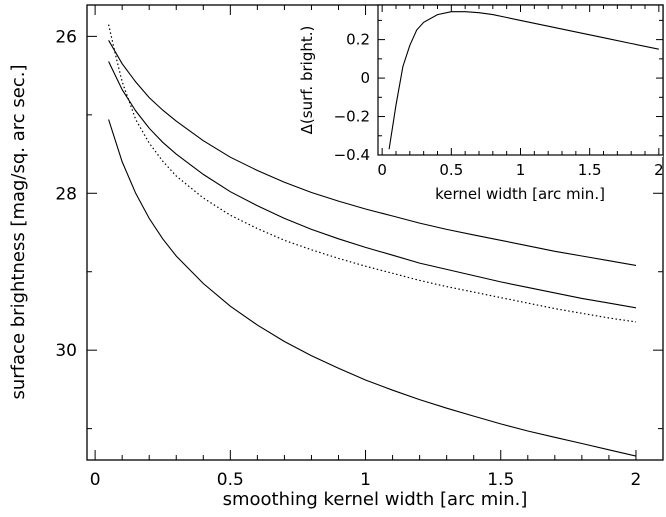 This screenshot has height=517, width=666. Describe the element at coordinates (95, 480) in the screenshot. I see `main-x-tick-label: 0` at that location.